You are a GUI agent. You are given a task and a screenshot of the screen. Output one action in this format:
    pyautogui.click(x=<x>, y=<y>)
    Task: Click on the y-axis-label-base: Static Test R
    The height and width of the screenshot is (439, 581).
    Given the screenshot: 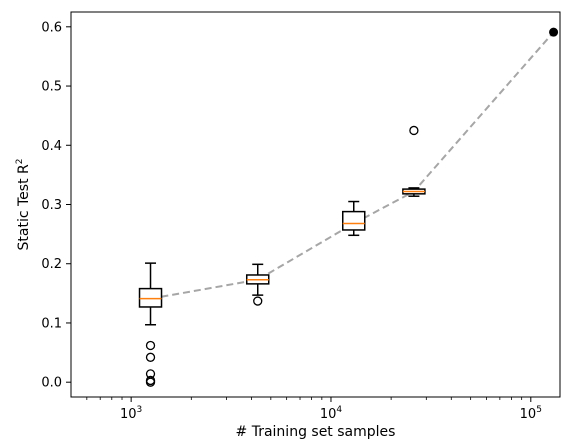 What is the action you would take?
    pyautogui.click(x=24, y=207)
    